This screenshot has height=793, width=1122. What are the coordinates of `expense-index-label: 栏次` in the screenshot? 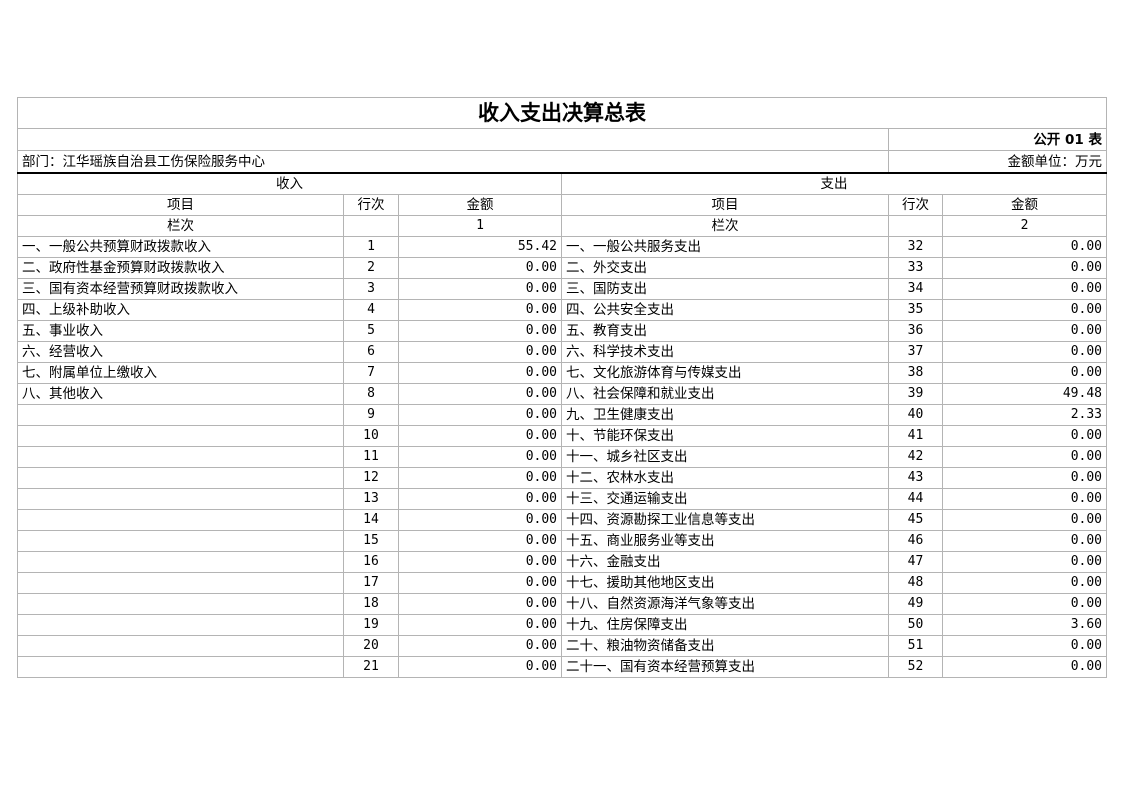 It's located at (725, 226).